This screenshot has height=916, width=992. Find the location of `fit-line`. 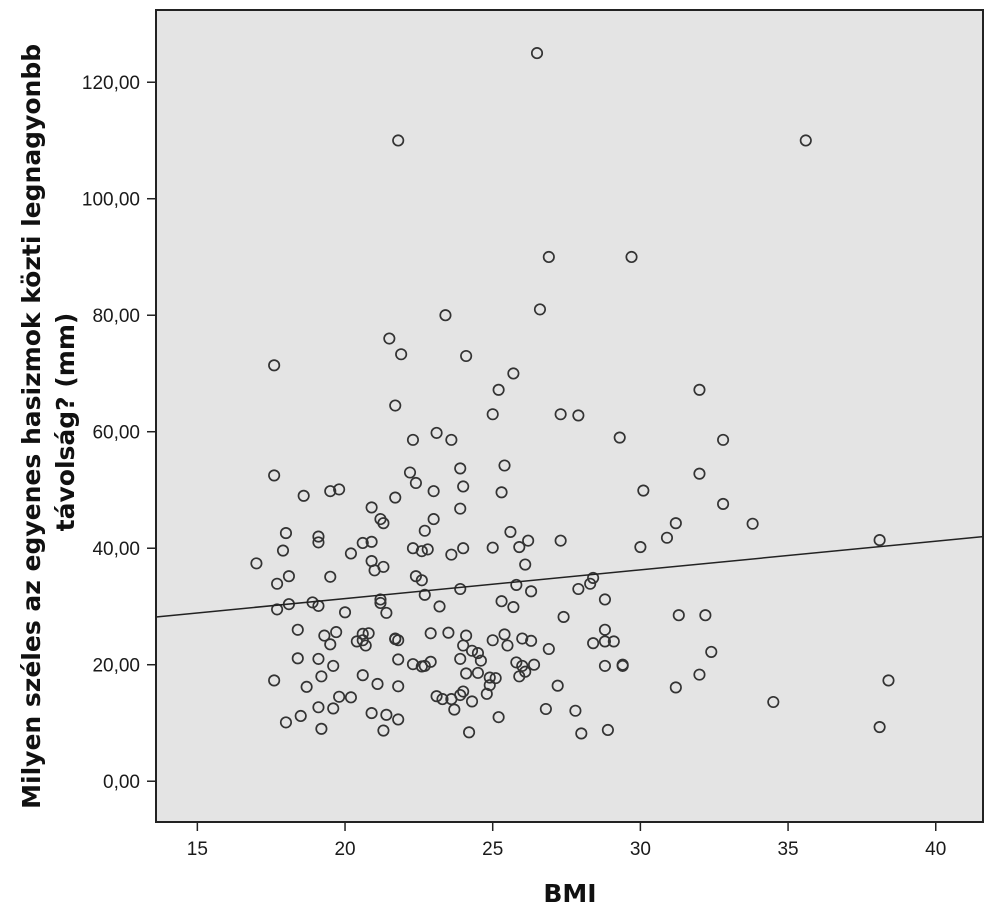

fit-line is located at coordinates (569, 576).